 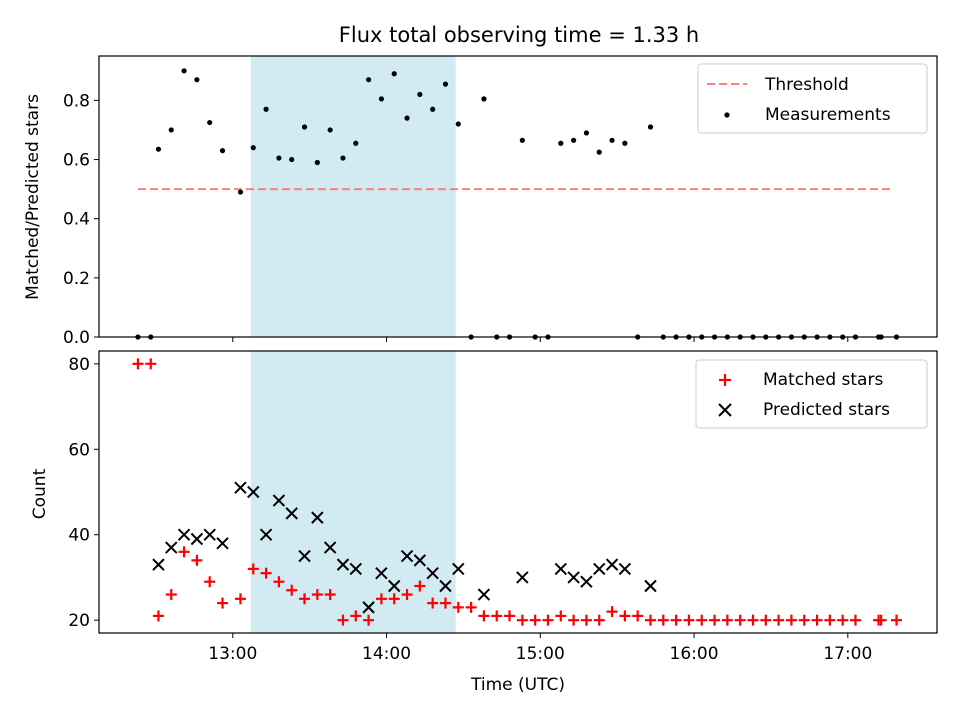 What do you see at coordinates (76, 279) in the screenshot?
I see `y-tick-label: 0.2` at bounding box center [76, 279].